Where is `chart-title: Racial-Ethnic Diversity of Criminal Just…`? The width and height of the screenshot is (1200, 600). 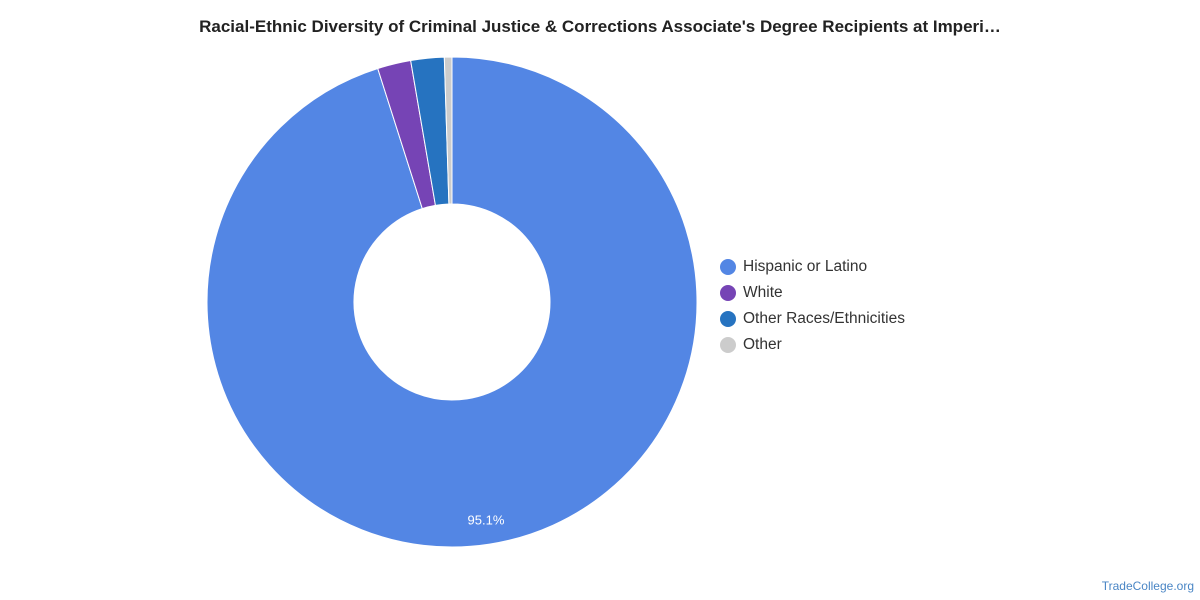 chart-title: Racial-Ethnic Diversity of Criminal Just… is located at coordinates (600, 26).